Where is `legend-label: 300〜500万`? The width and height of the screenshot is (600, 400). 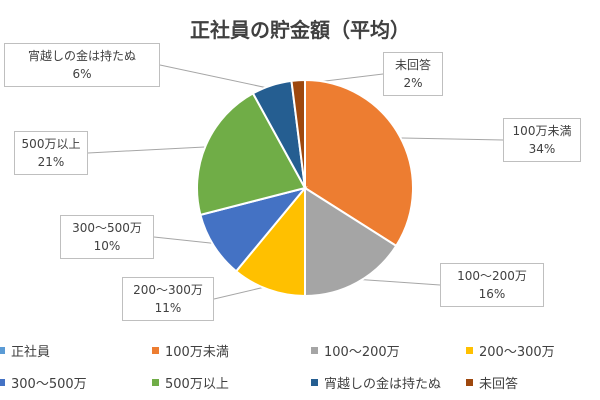 legend-label: 300〜500万 is located at coordinates (49, 384).